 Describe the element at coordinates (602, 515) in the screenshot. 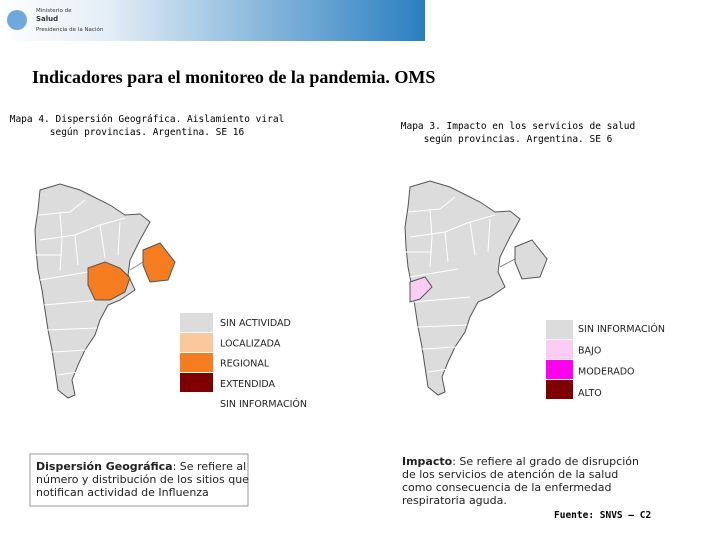

I see `source: Fuente: SNVS – C2` at that location.